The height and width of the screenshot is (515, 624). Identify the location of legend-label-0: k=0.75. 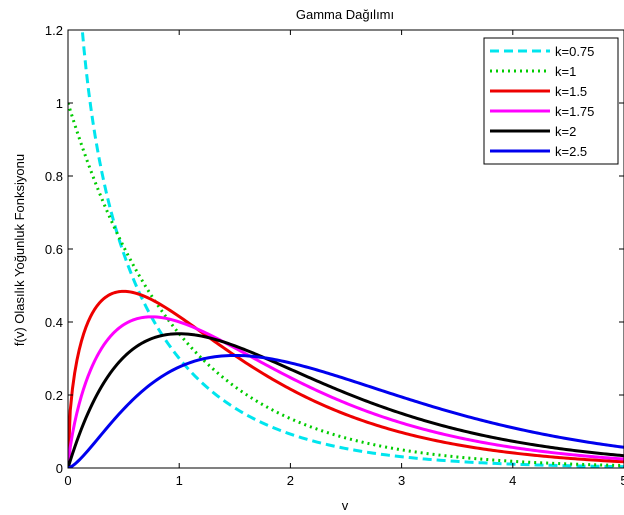
(574, 51).